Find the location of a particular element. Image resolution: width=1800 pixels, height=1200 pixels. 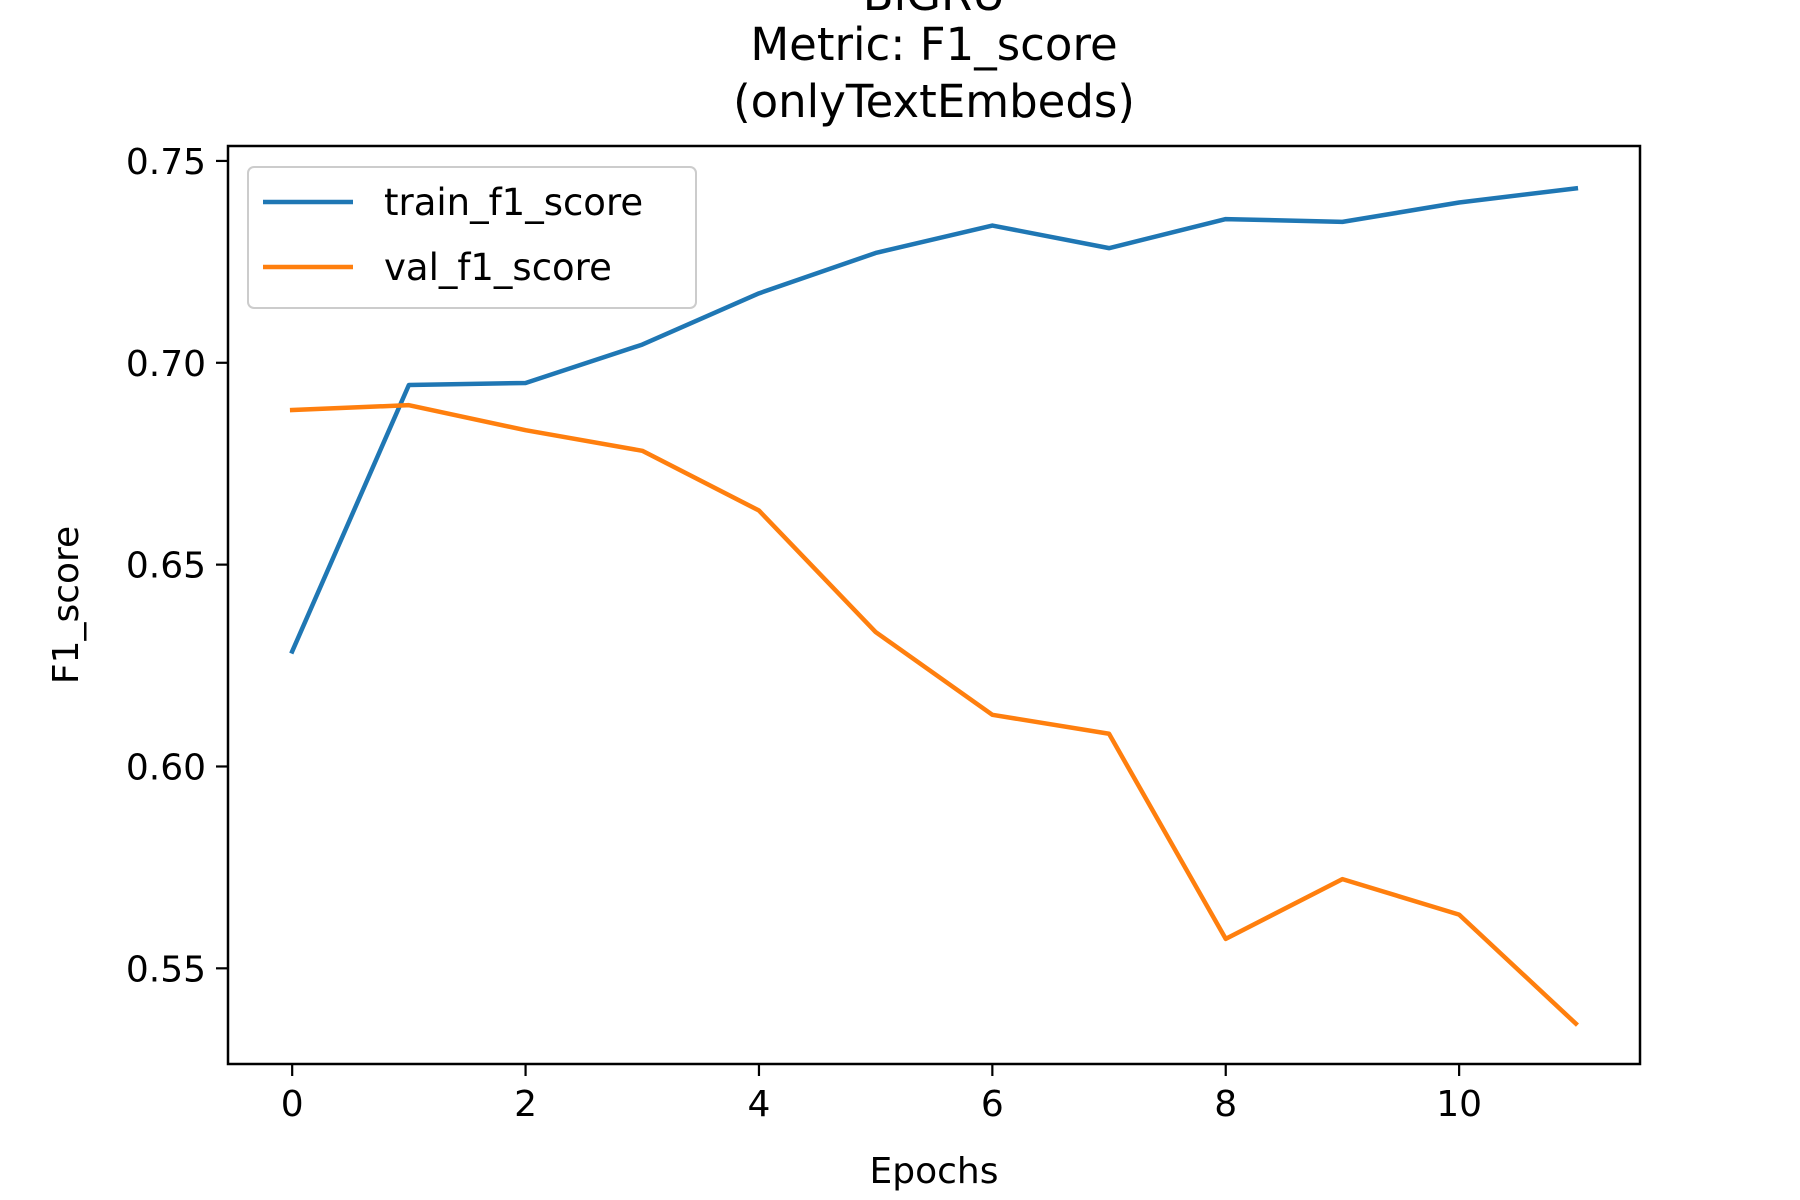

legend: train_f1_score val_f1_score is located at coordinates (472, 237).